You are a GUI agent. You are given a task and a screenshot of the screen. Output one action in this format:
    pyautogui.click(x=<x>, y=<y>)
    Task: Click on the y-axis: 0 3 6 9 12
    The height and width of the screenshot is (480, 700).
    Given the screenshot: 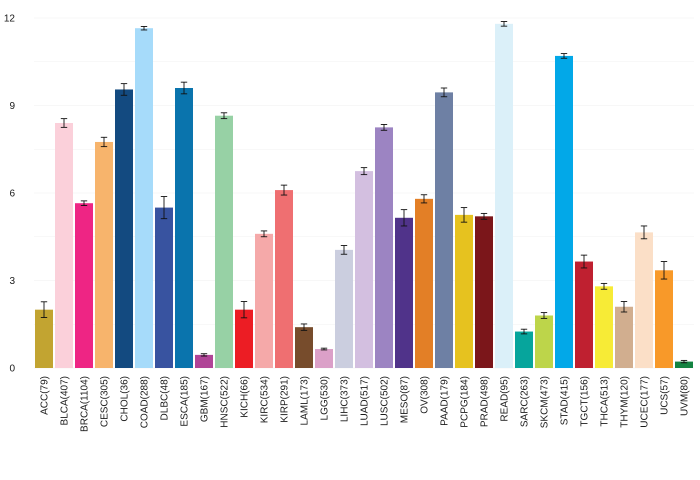 What is the action you would take?
    pyautogui.click(x=10, y=194)
    